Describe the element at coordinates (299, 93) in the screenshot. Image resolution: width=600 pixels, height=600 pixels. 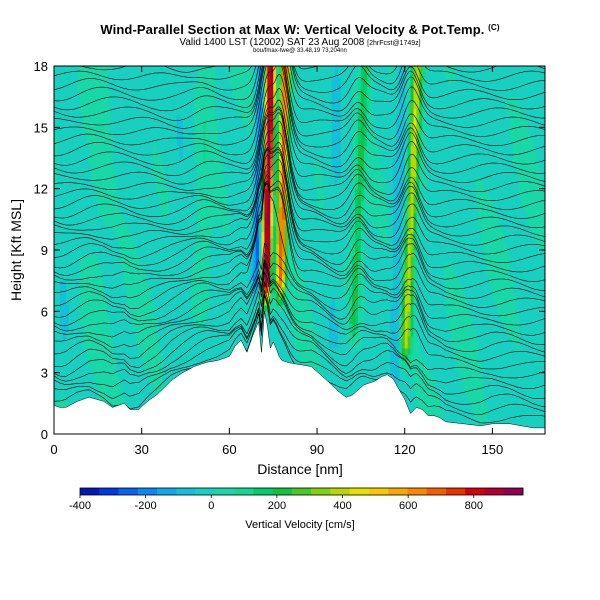
I see `isentrope-line` at that location.